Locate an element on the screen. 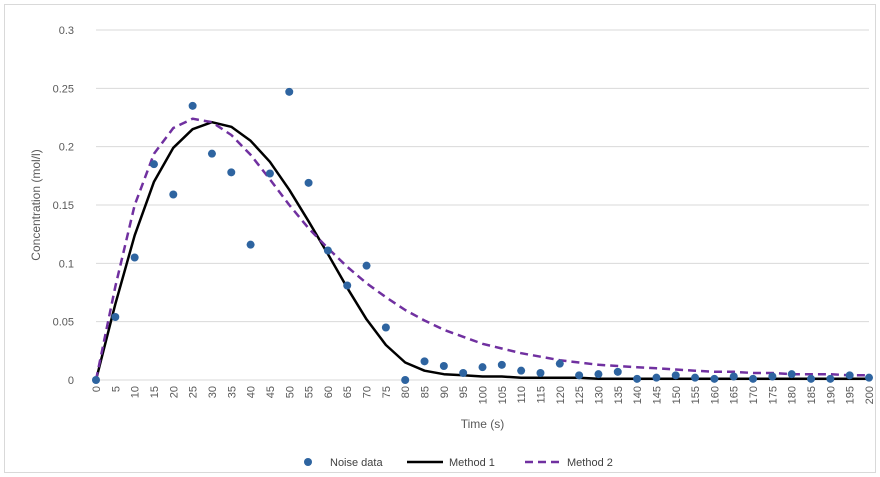  legend-label: Noise data is located at coordinates (356, 463).